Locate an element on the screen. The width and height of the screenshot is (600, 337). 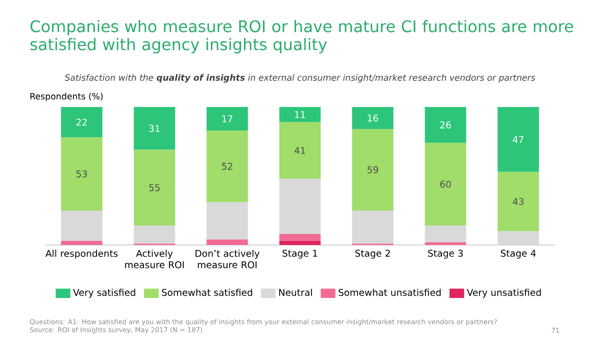
legend-label: Very satisfied is located at coordinates (104, 293).